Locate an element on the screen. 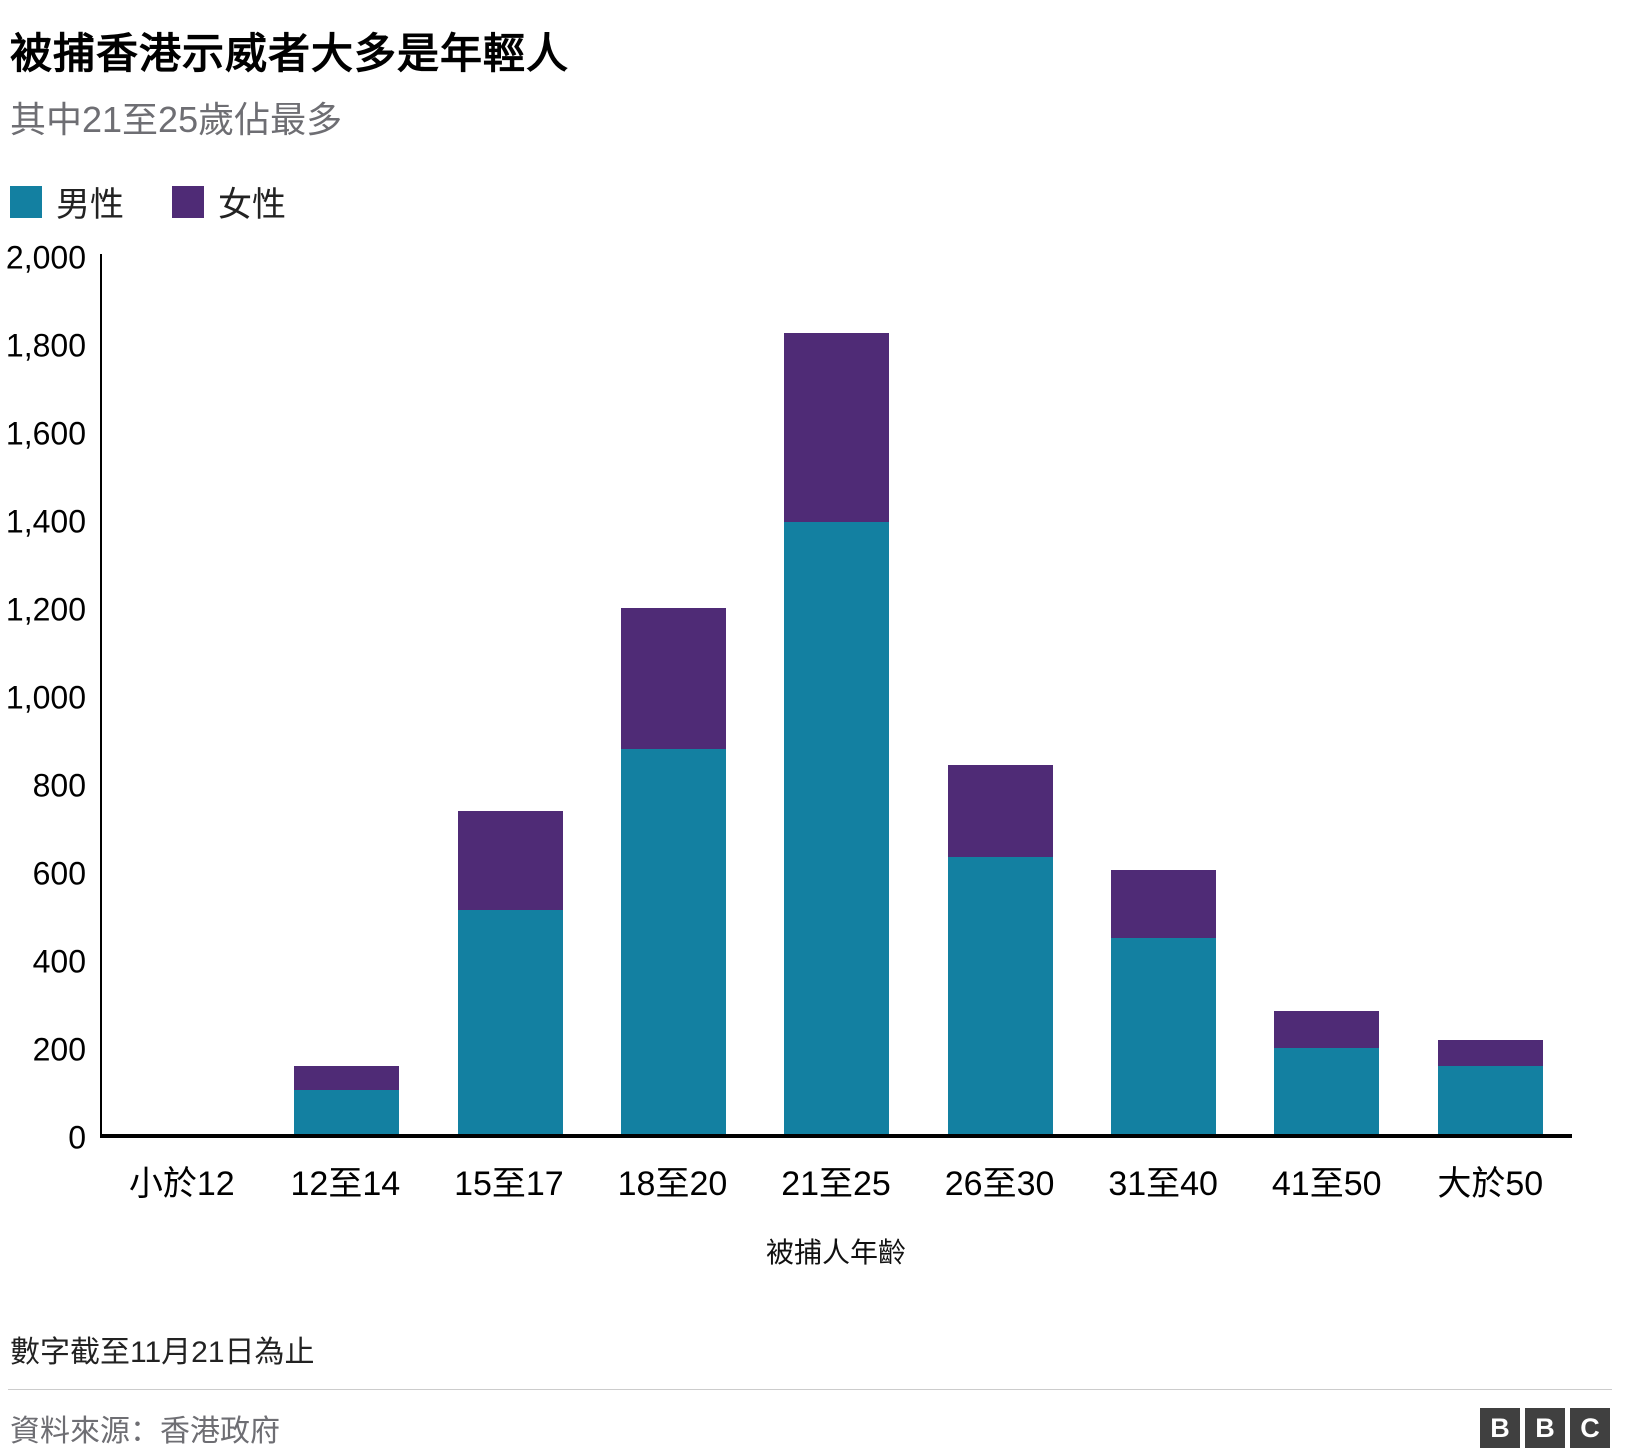 Image resolution: width=1632 pixels, height=1450 pixels. y-tick-label: 200 is located at coordinates (59, 1049).